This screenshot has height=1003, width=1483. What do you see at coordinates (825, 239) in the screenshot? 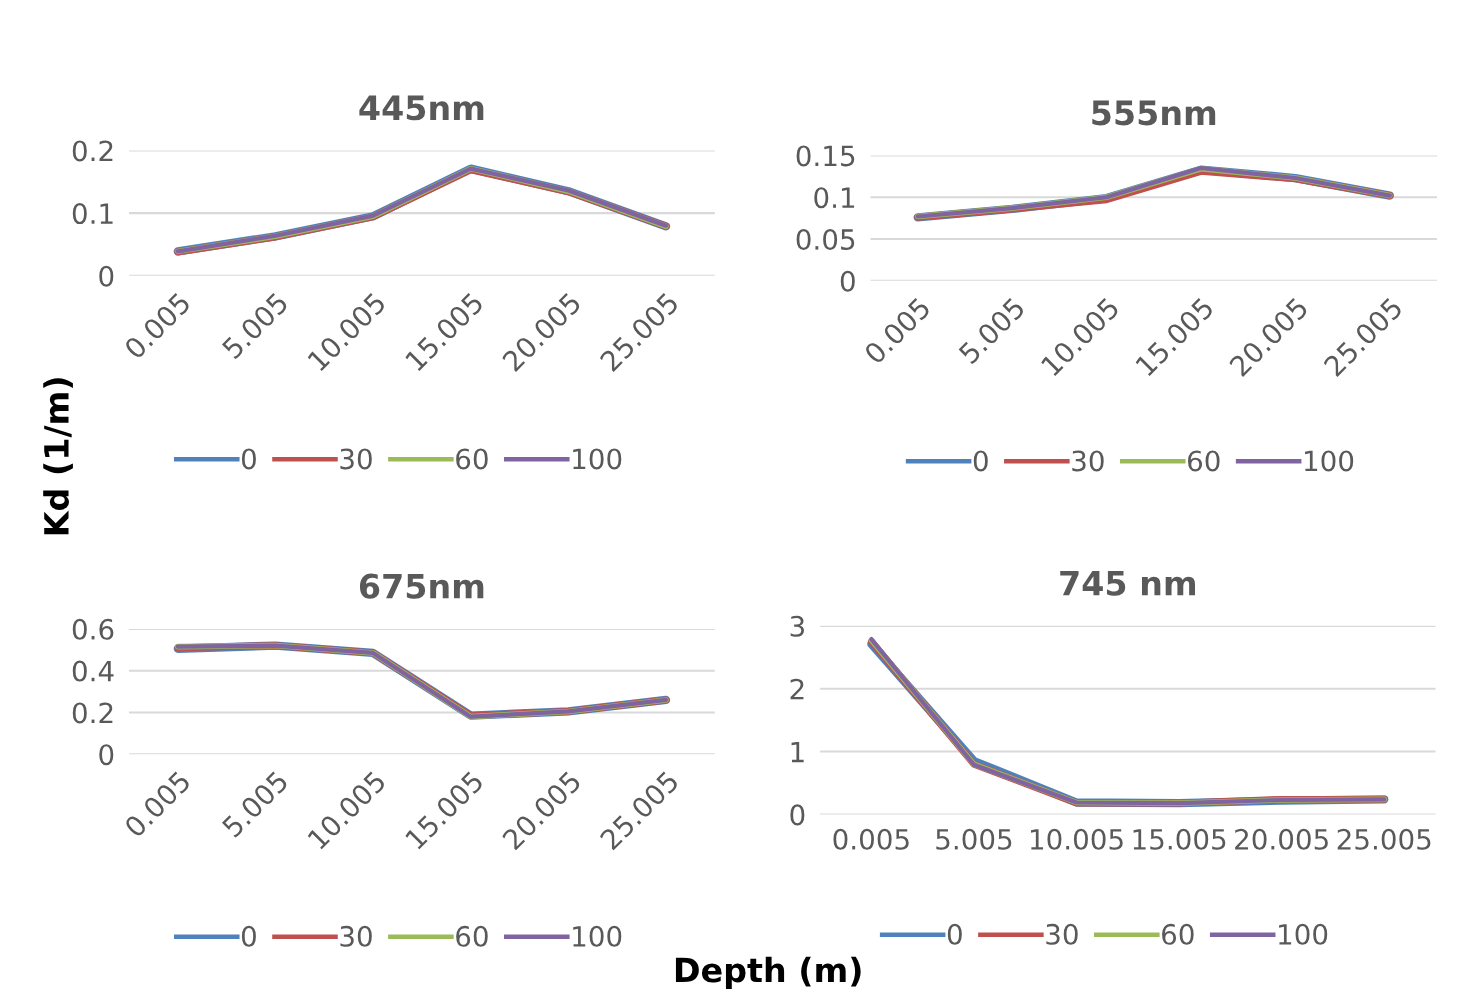
I see `y-tick-label: 0.05` at bounding box center [825, 239].